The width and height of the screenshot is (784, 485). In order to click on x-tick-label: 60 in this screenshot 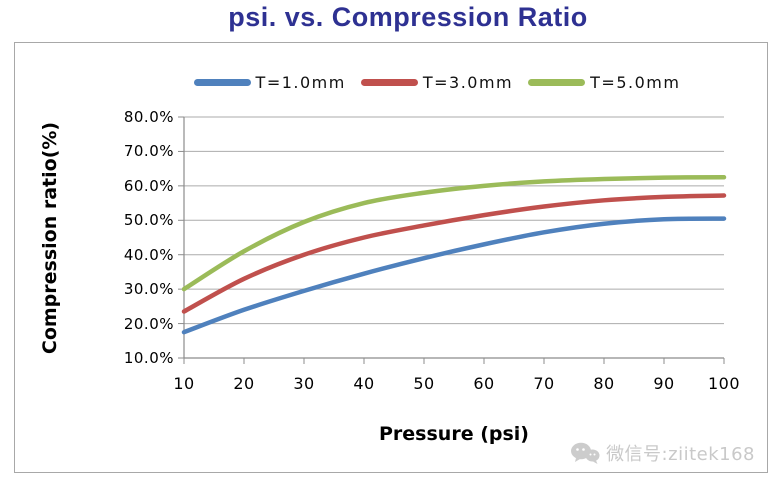, I will do `click(484, 383)`.